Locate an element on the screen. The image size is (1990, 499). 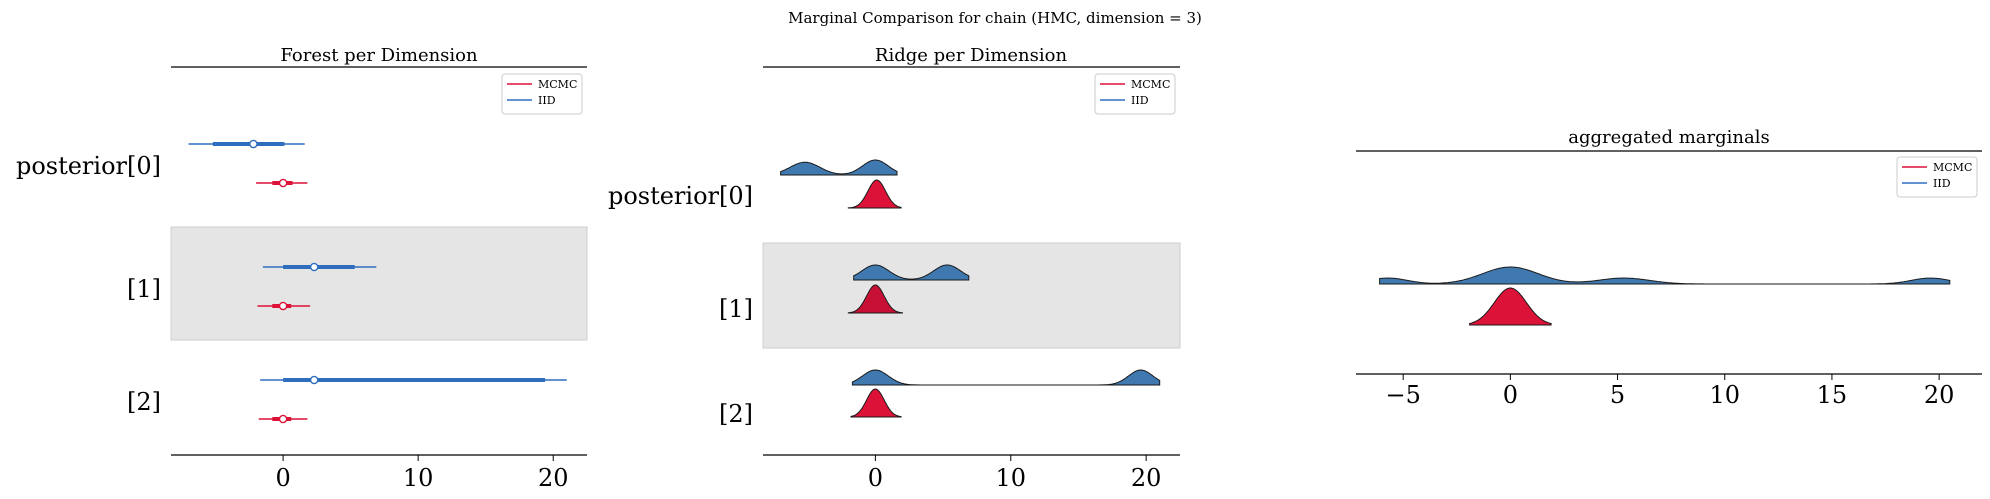
x-tick-label: 5 is located at coordinates (1617, 395).